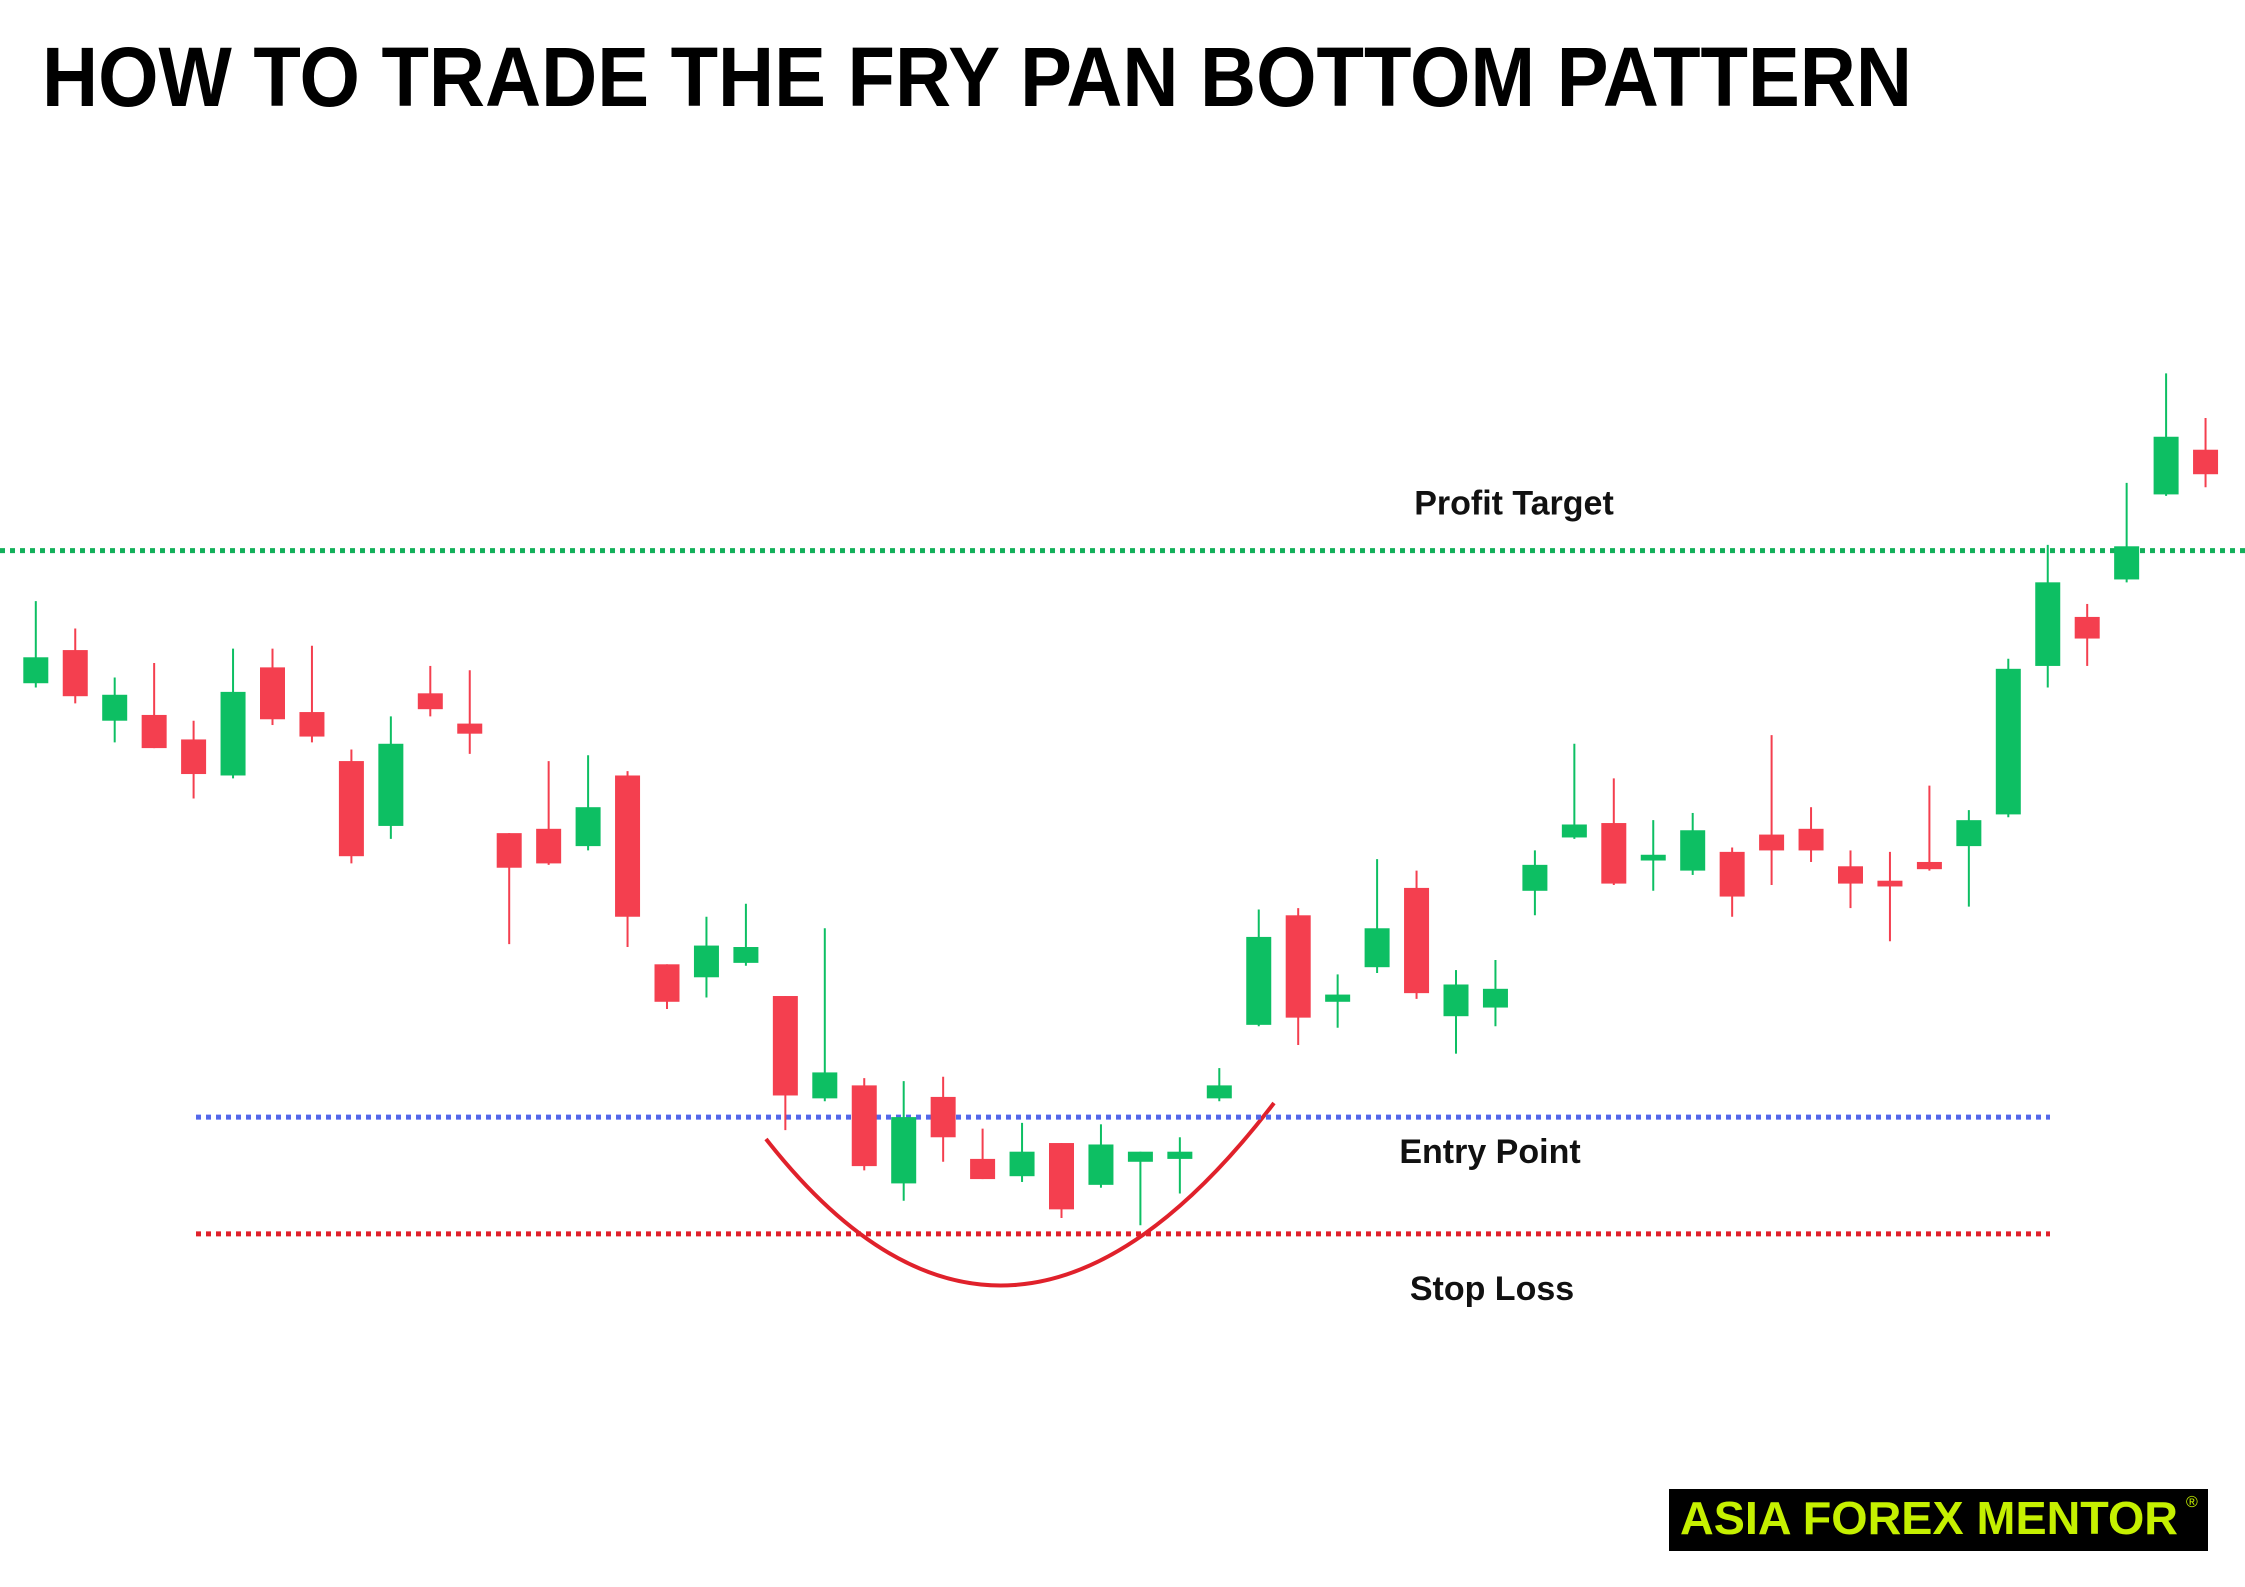 The image size is (2245, 1587). Describe the element at coordinates (977, 77) in the screenshot. I see `chart-title: HOW TO TRADE THE FRY PAN BOTTOM PATTERN` at that location.